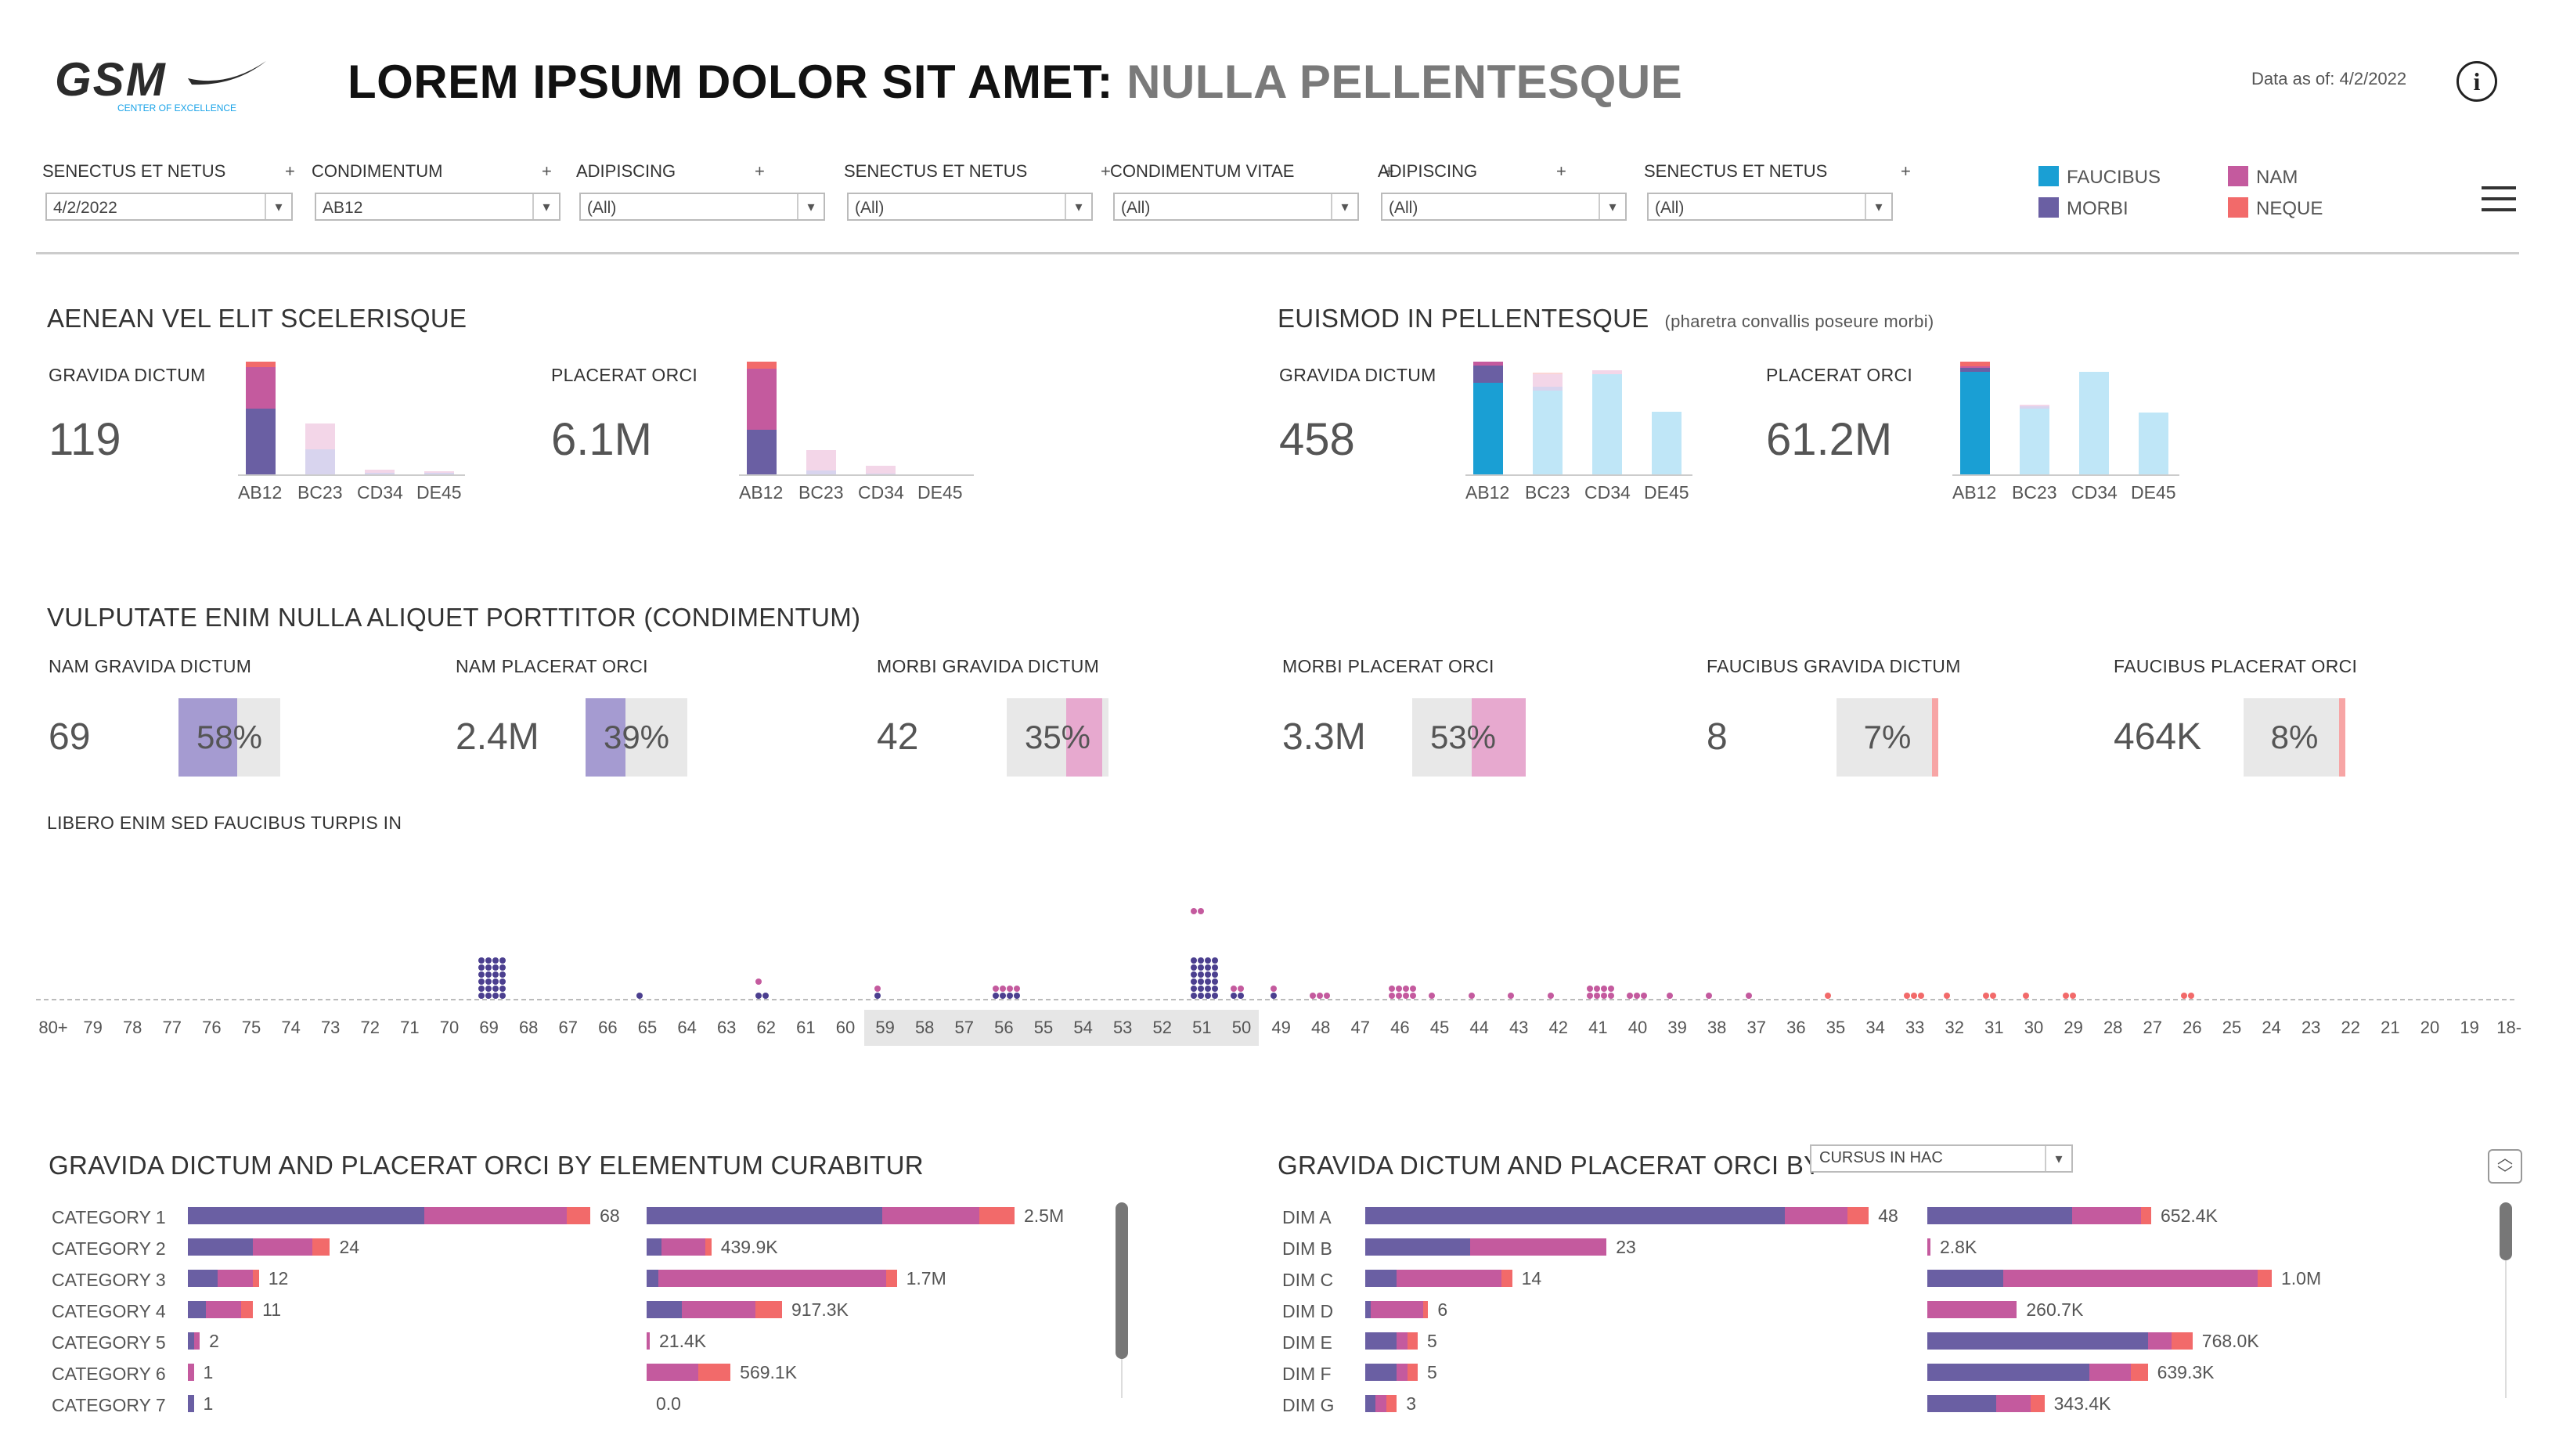 The height and width of the screenshot is (1456, 2552). Describe the element at coordinates (2499, 202) in the screenshot. I see `menu-icon` at that location.